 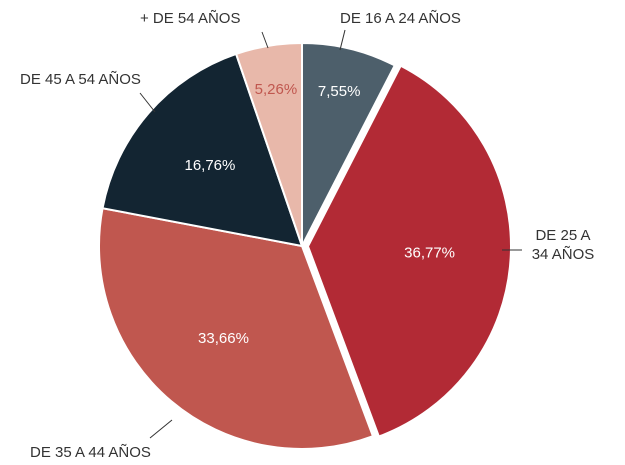 What do you see at coordinates (80, 79) in the screenshot?
I see `category-label: DE 45 A 54 AÑOS` at bounding box center [80, 79].